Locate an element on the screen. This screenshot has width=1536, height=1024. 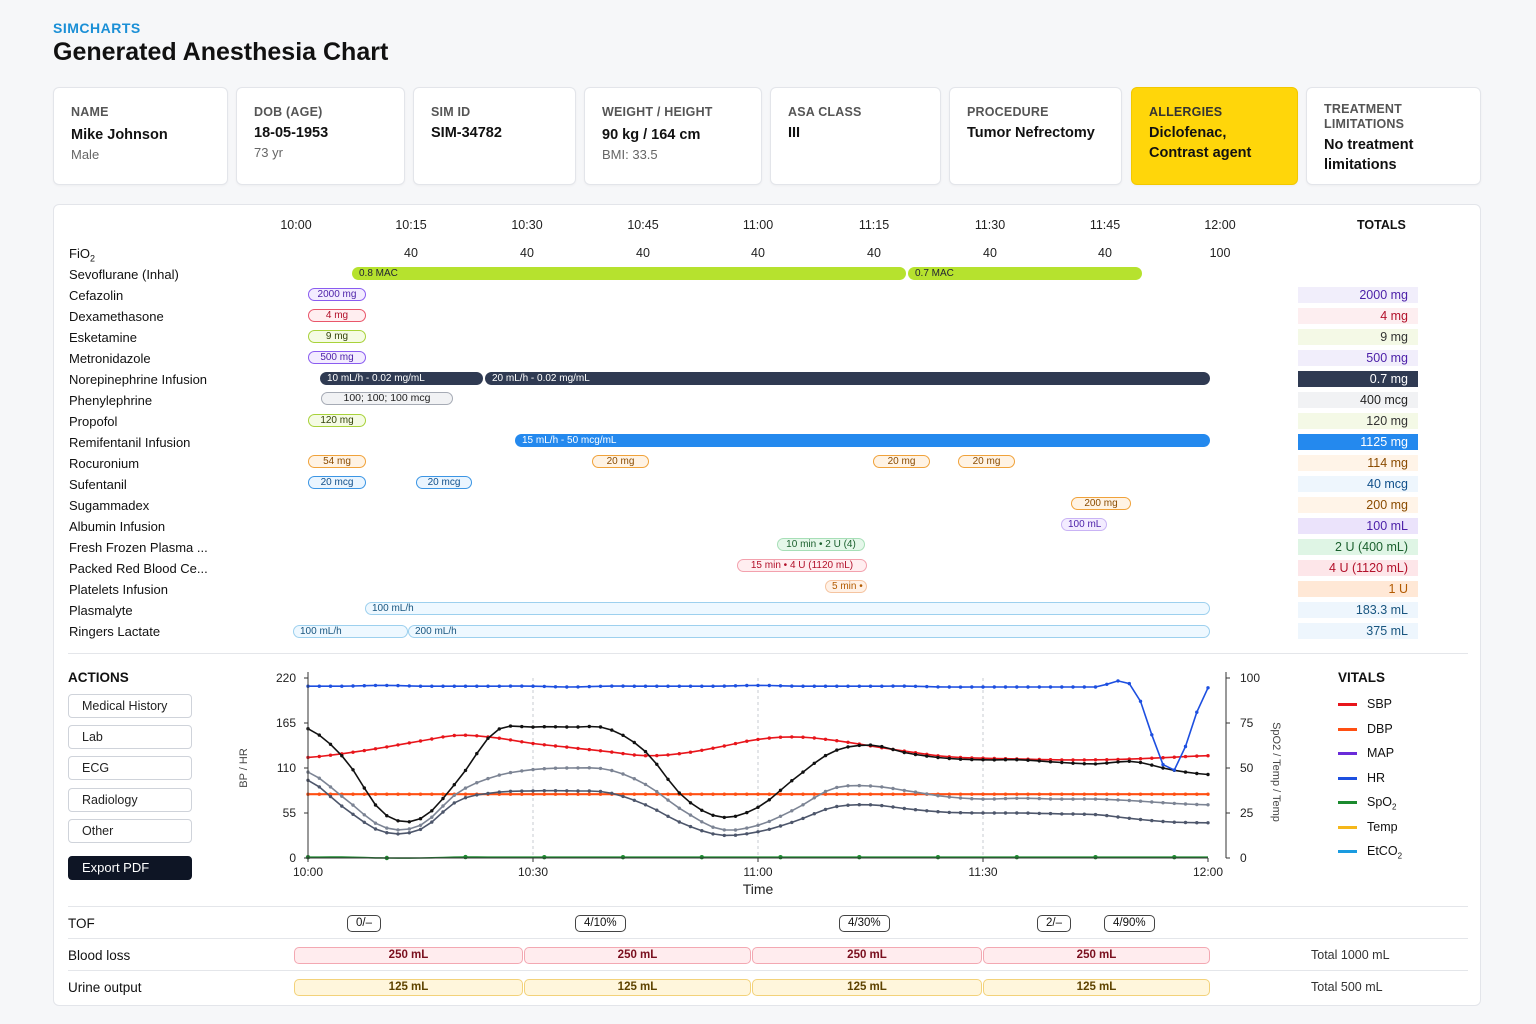
ecg-button: ECG is located at coordinates (130, 768).